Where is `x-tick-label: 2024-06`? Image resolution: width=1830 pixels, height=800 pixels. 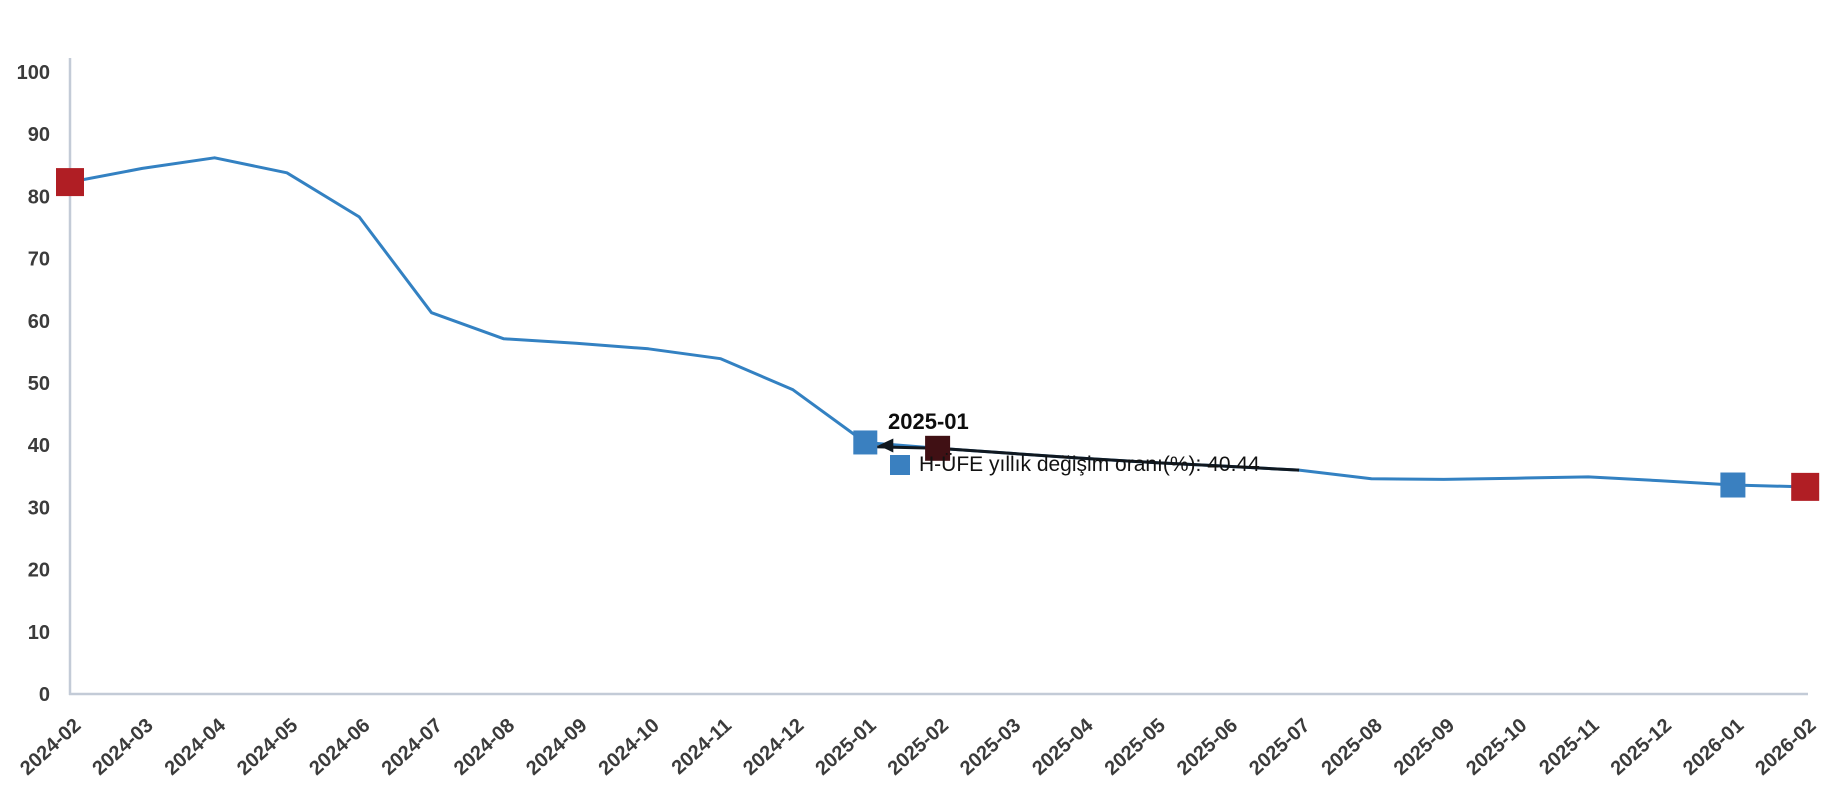
x-tick-label: 2024-06 is located at coordinates (339, 746).